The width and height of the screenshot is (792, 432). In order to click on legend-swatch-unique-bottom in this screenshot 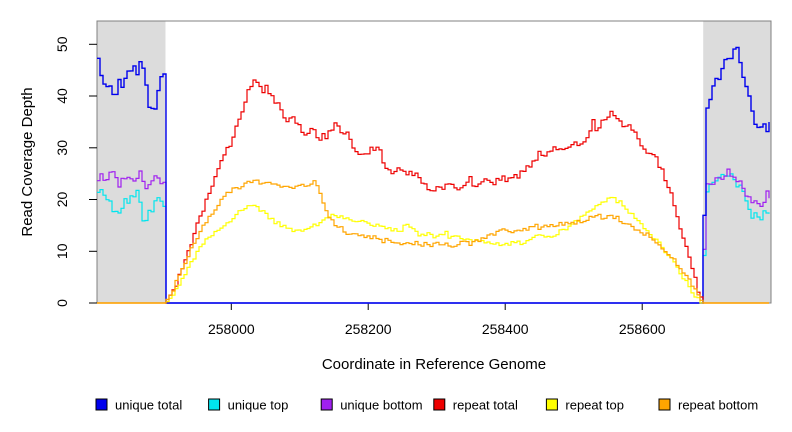, I will do `click(326, 404)`.